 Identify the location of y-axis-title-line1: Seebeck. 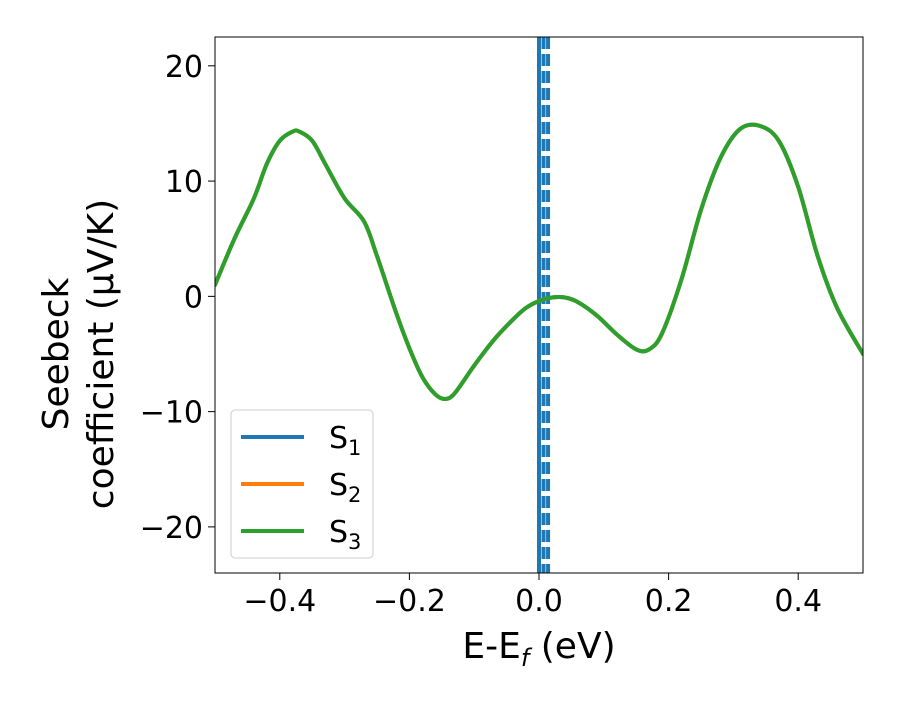
(56, 353).